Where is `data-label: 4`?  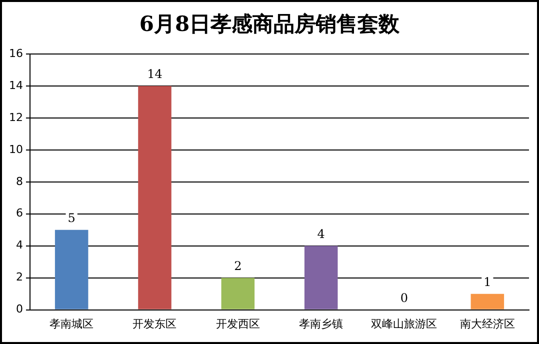 data-label: 4 is located at coordinates (321, 233).